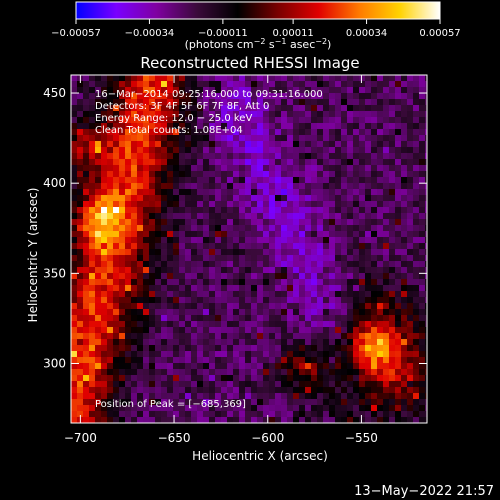 The width and height of the screenshot is (500, 500). Describe the element at coordinates (76, 33) in the screenshot. I see `colorbar-tick-label-0: −0.00057` at that location.